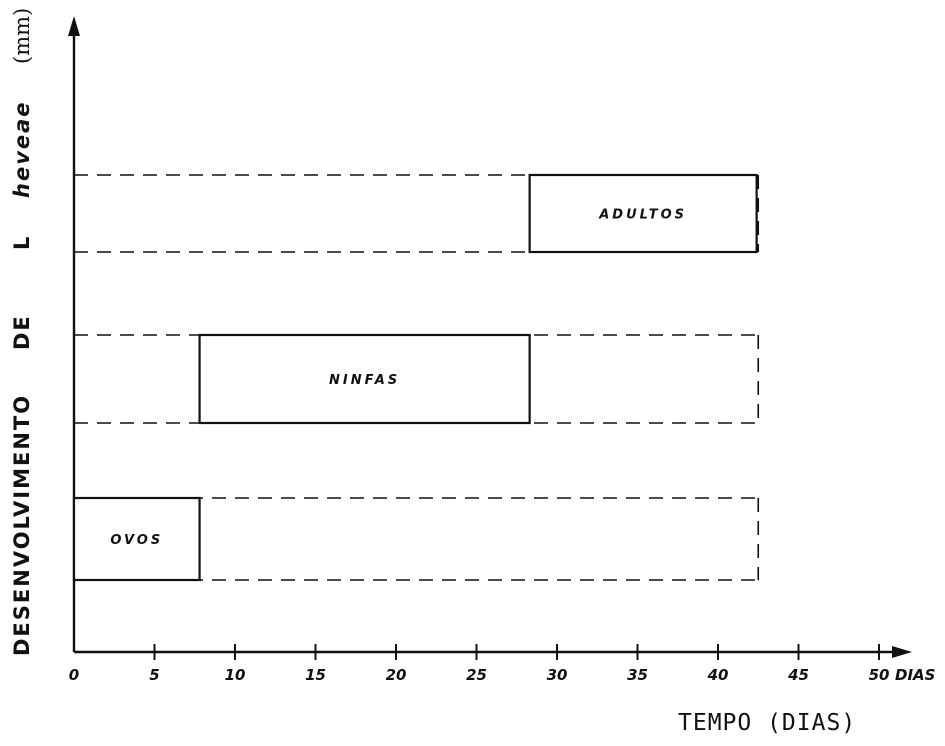 The width and height of the screenshot is (945, 746). Describe the element at coordinates (718, 675) in the screenshot. I see `x-tick-label: 40` at that location.